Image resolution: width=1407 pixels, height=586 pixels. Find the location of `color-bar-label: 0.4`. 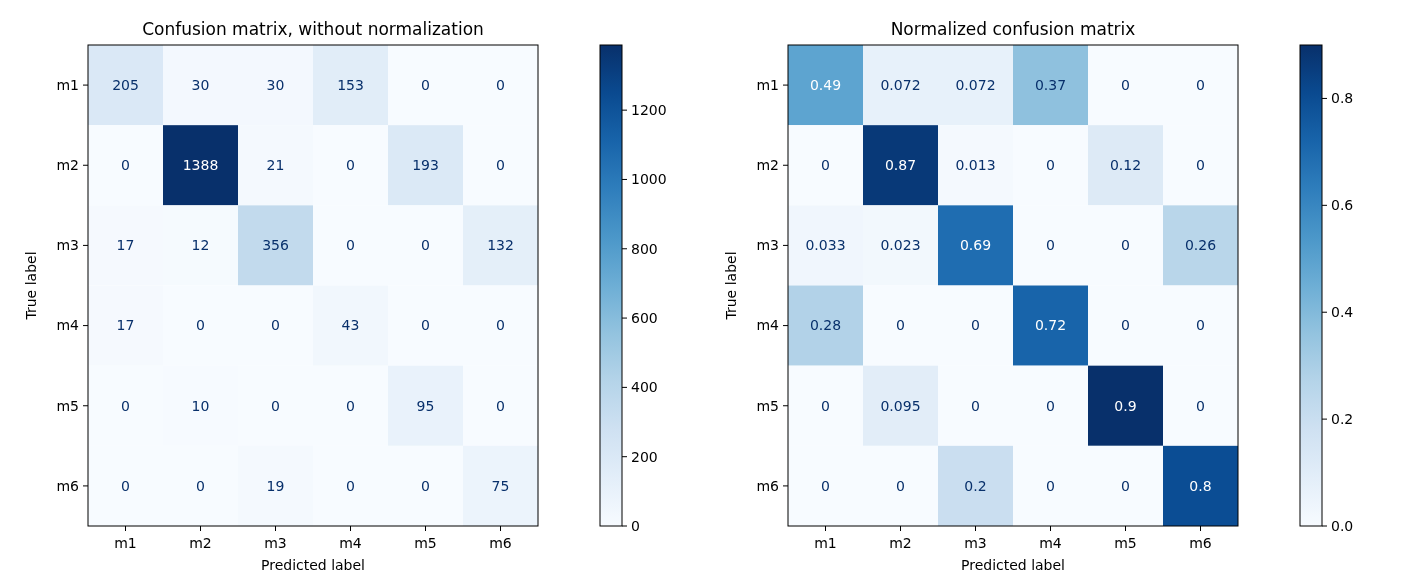

color-bar-label: 0.4 is located at coordinates (1342, 312).